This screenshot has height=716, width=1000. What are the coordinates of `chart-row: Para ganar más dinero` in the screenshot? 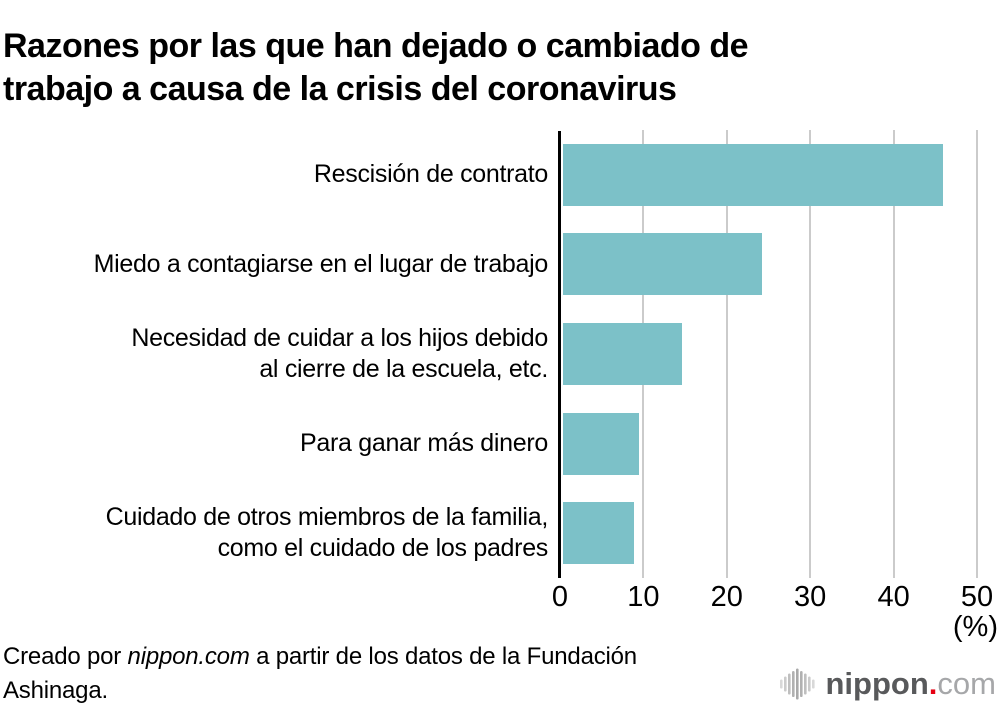 It's located at (488, 444).